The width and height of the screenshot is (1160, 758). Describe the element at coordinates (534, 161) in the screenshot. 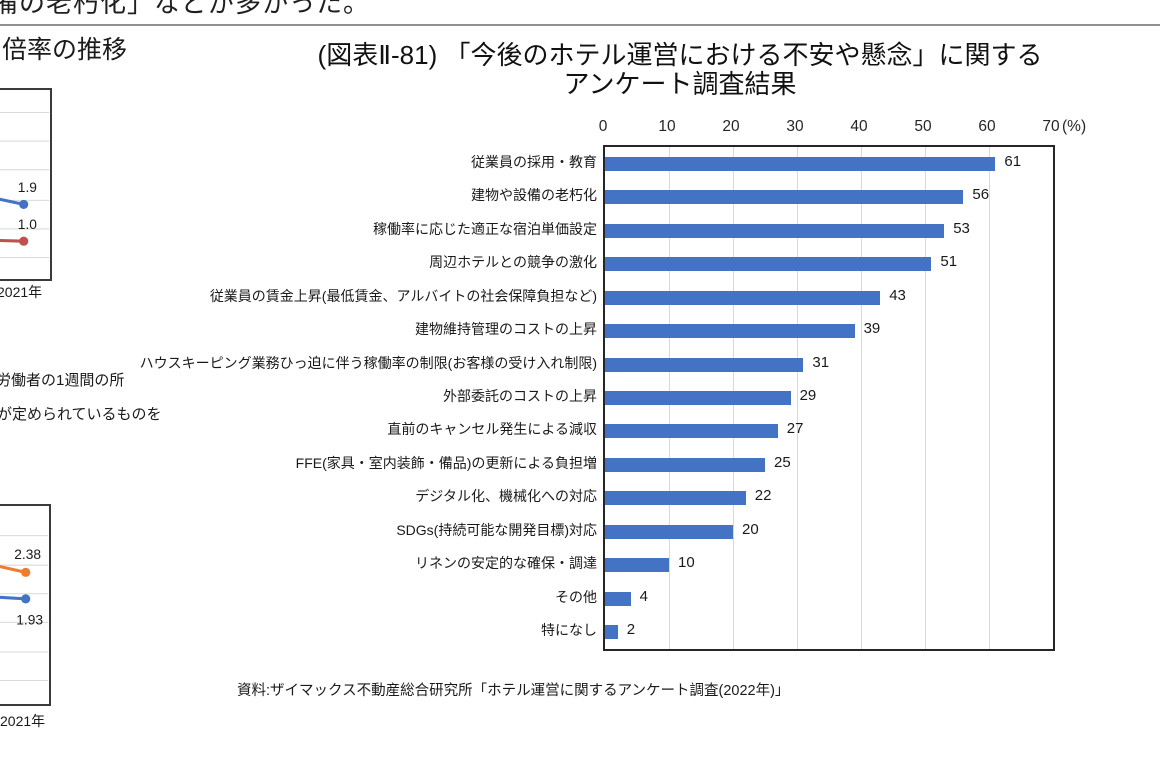

I see `category-label: 従業員の採用・教育` at that location.